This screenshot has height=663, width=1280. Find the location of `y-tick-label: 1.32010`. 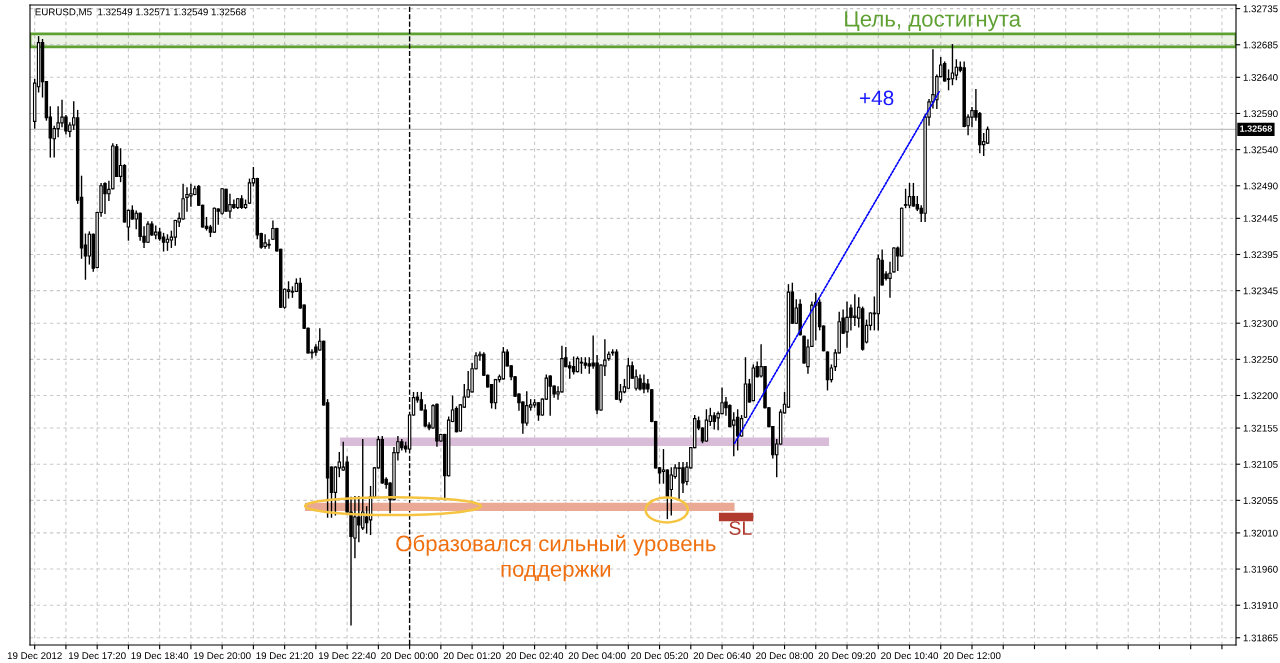

y-tick-label: 1.32010 is located at coordinates (1260, 533).